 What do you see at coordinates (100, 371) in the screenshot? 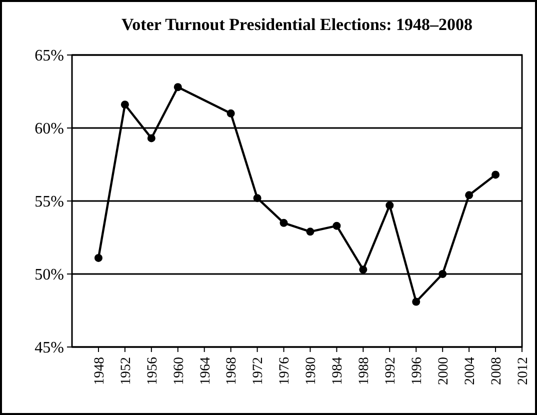
I see `x-tick-label: 1948` at bounding box center [100, 371].